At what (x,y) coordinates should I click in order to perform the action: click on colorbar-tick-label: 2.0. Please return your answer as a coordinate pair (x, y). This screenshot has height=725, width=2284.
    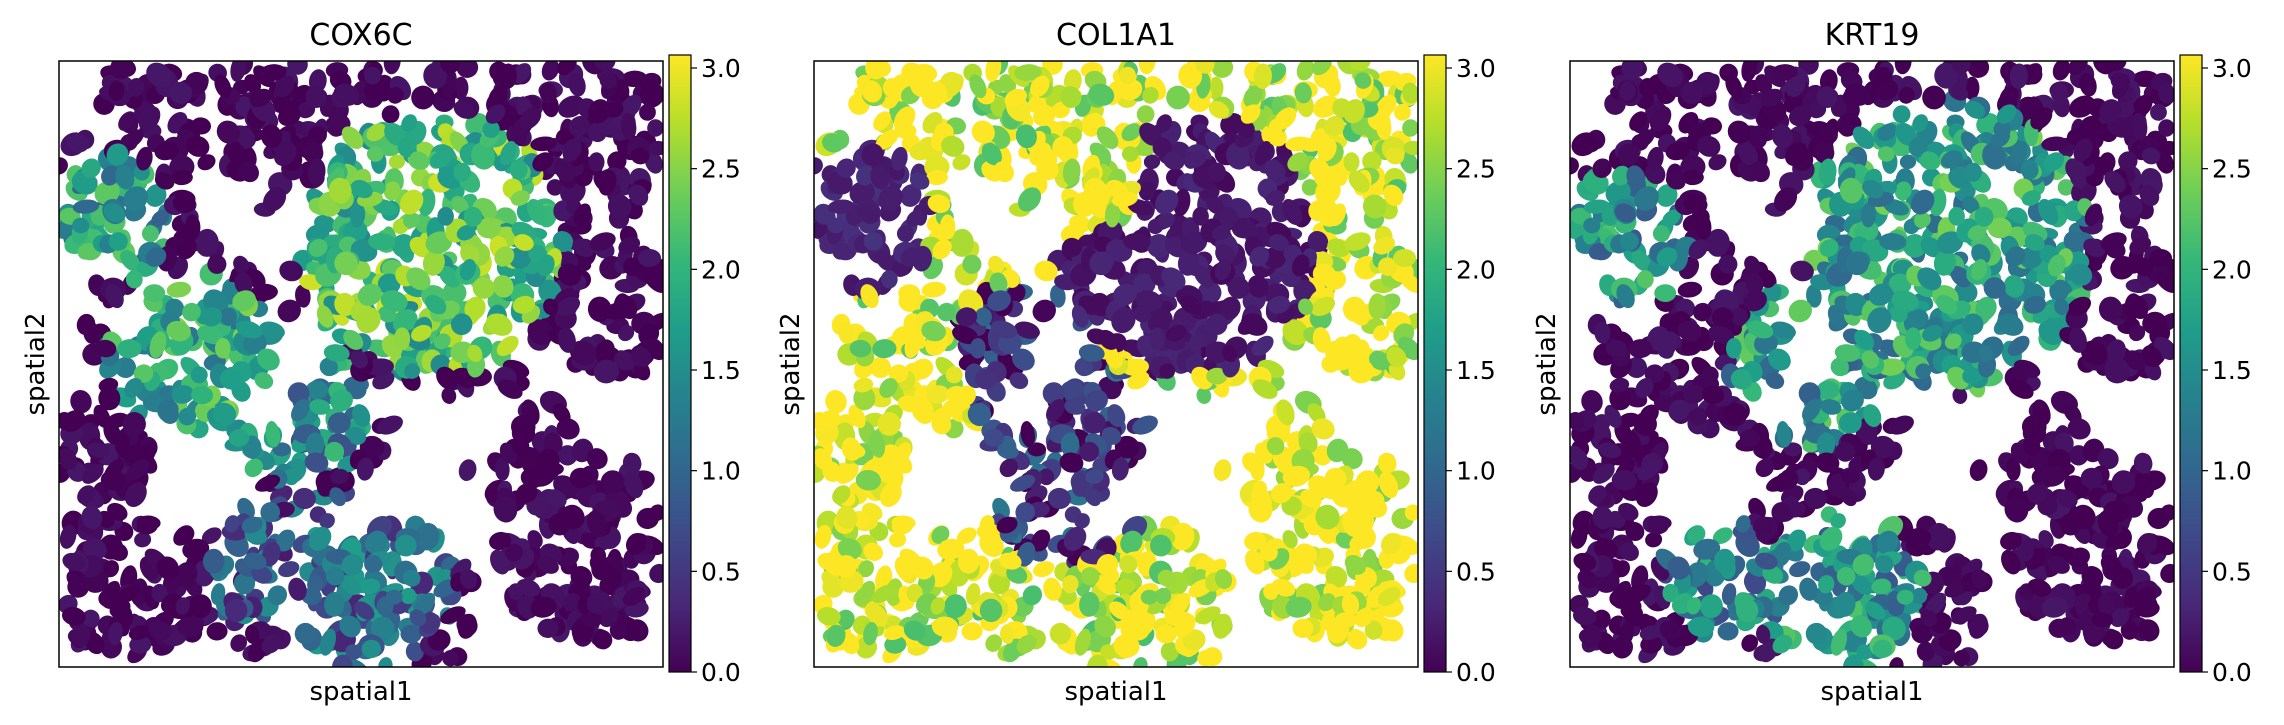
    Looking at the image, I should click on (1476, 269).